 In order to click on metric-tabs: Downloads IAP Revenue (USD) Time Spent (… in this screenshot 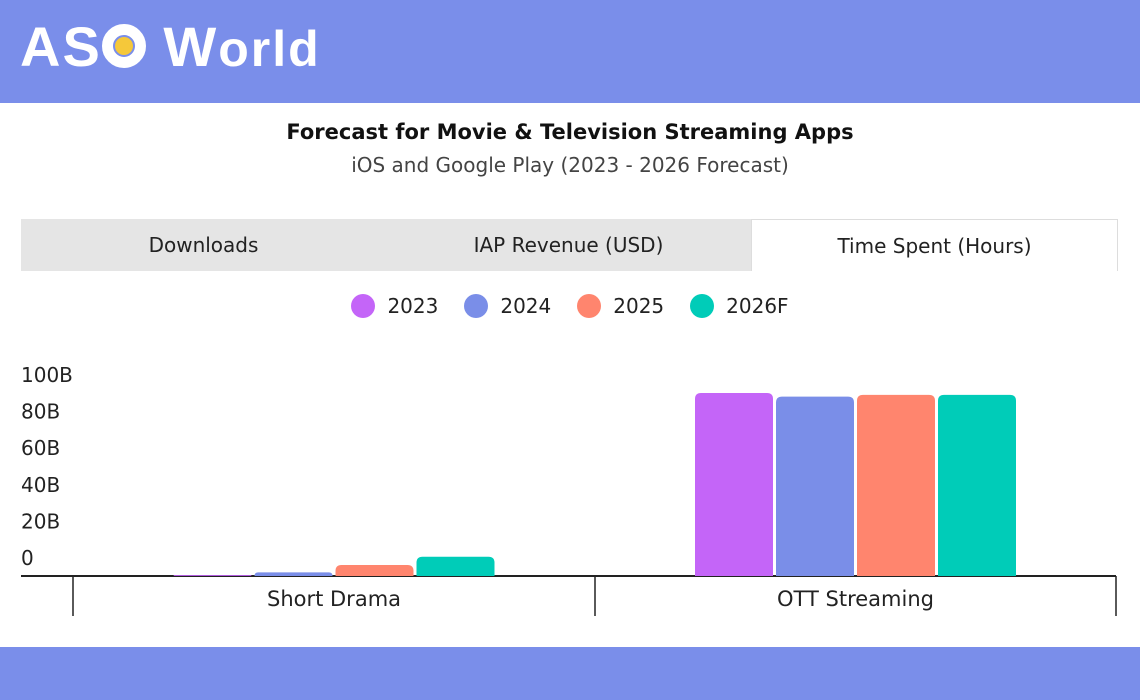, I will do `click(569, 245)`.